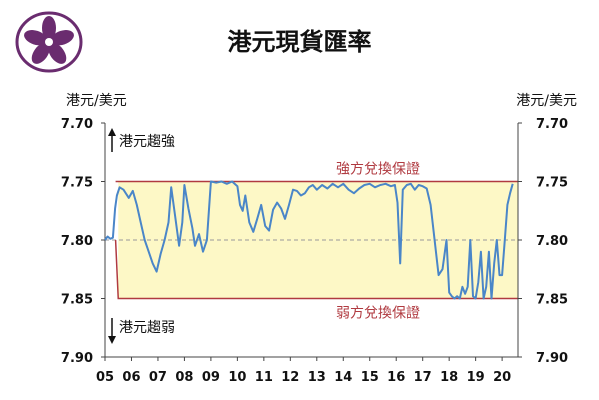  What do you see at coordinates (370, 377) in the screenshot?
I see `x-tick-label: 15` at bounding box center [370, 377].